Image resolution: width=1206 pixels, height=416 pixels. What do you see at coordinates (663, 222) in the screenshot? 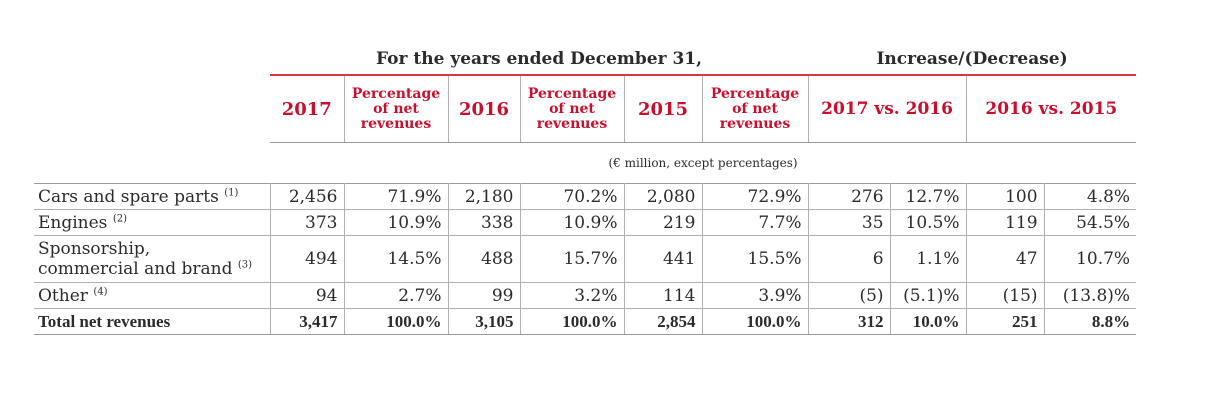
I see `cell-2015: 219` at bounding box center [663, 222].